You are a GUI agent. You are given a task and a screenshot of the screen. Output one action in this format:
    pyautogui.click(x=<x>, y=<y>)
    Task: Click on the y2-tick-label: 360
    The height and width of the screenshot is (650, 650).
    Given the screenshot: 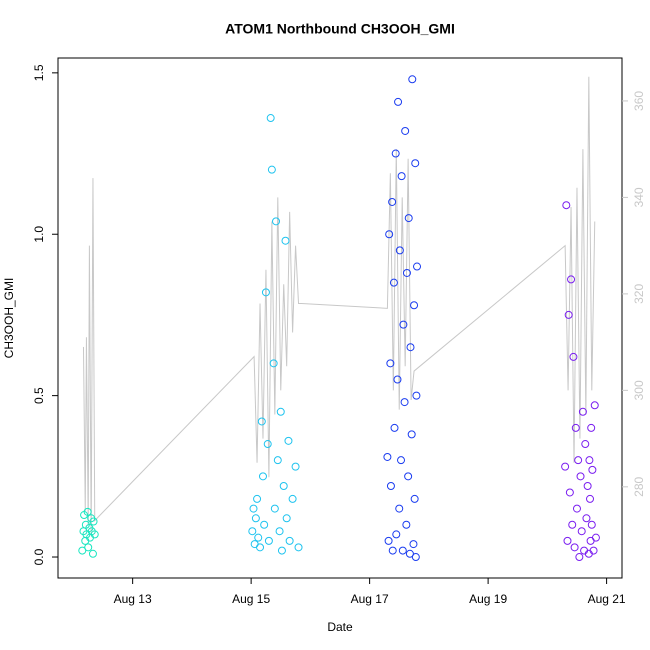 What is the action you would take?
    pyautogui.click(x=639, y=101)
    